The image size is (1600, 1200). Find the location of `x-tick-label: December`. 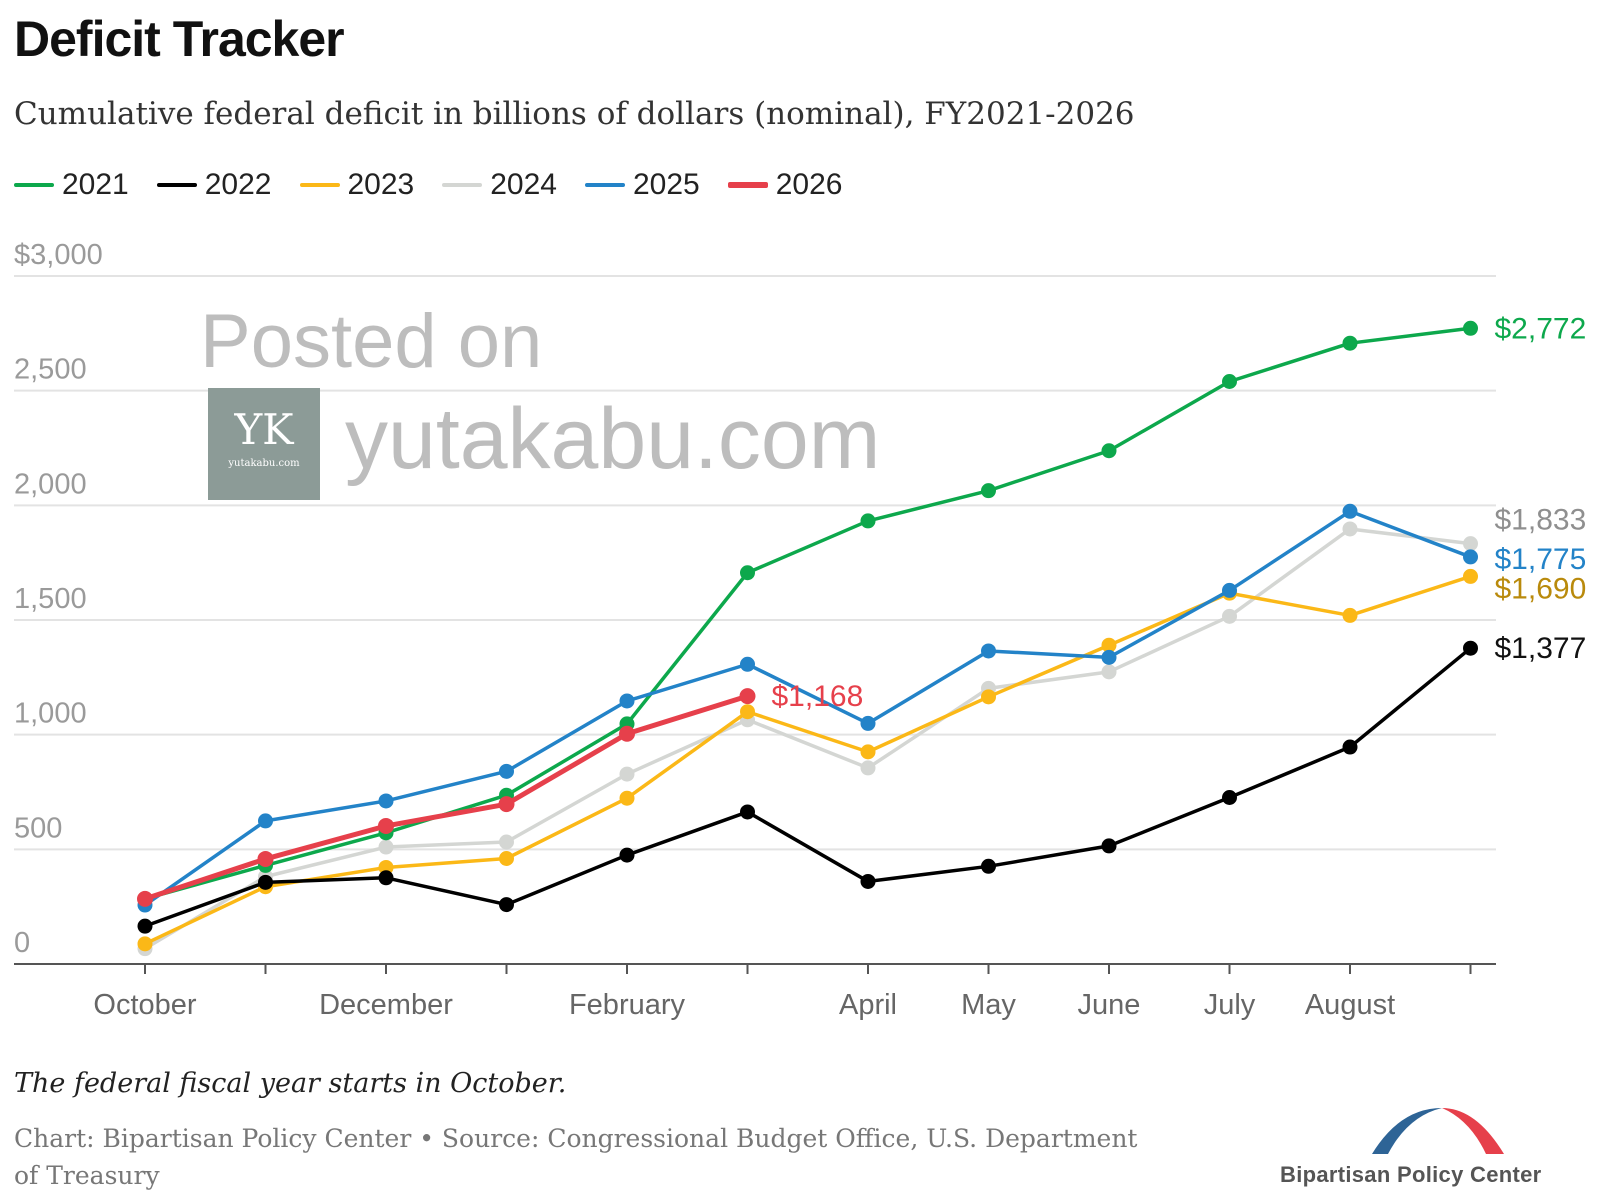

x-tick-label: December is located at coordinates (386, 1005).